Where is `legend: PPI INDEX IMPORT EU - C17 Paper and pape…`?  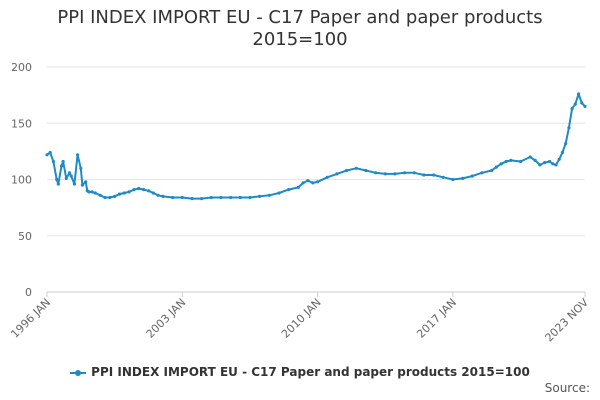
legend: PPI INDEX IMPORT EU - C17 Paper and pape… is located at coordinates (300, 372).